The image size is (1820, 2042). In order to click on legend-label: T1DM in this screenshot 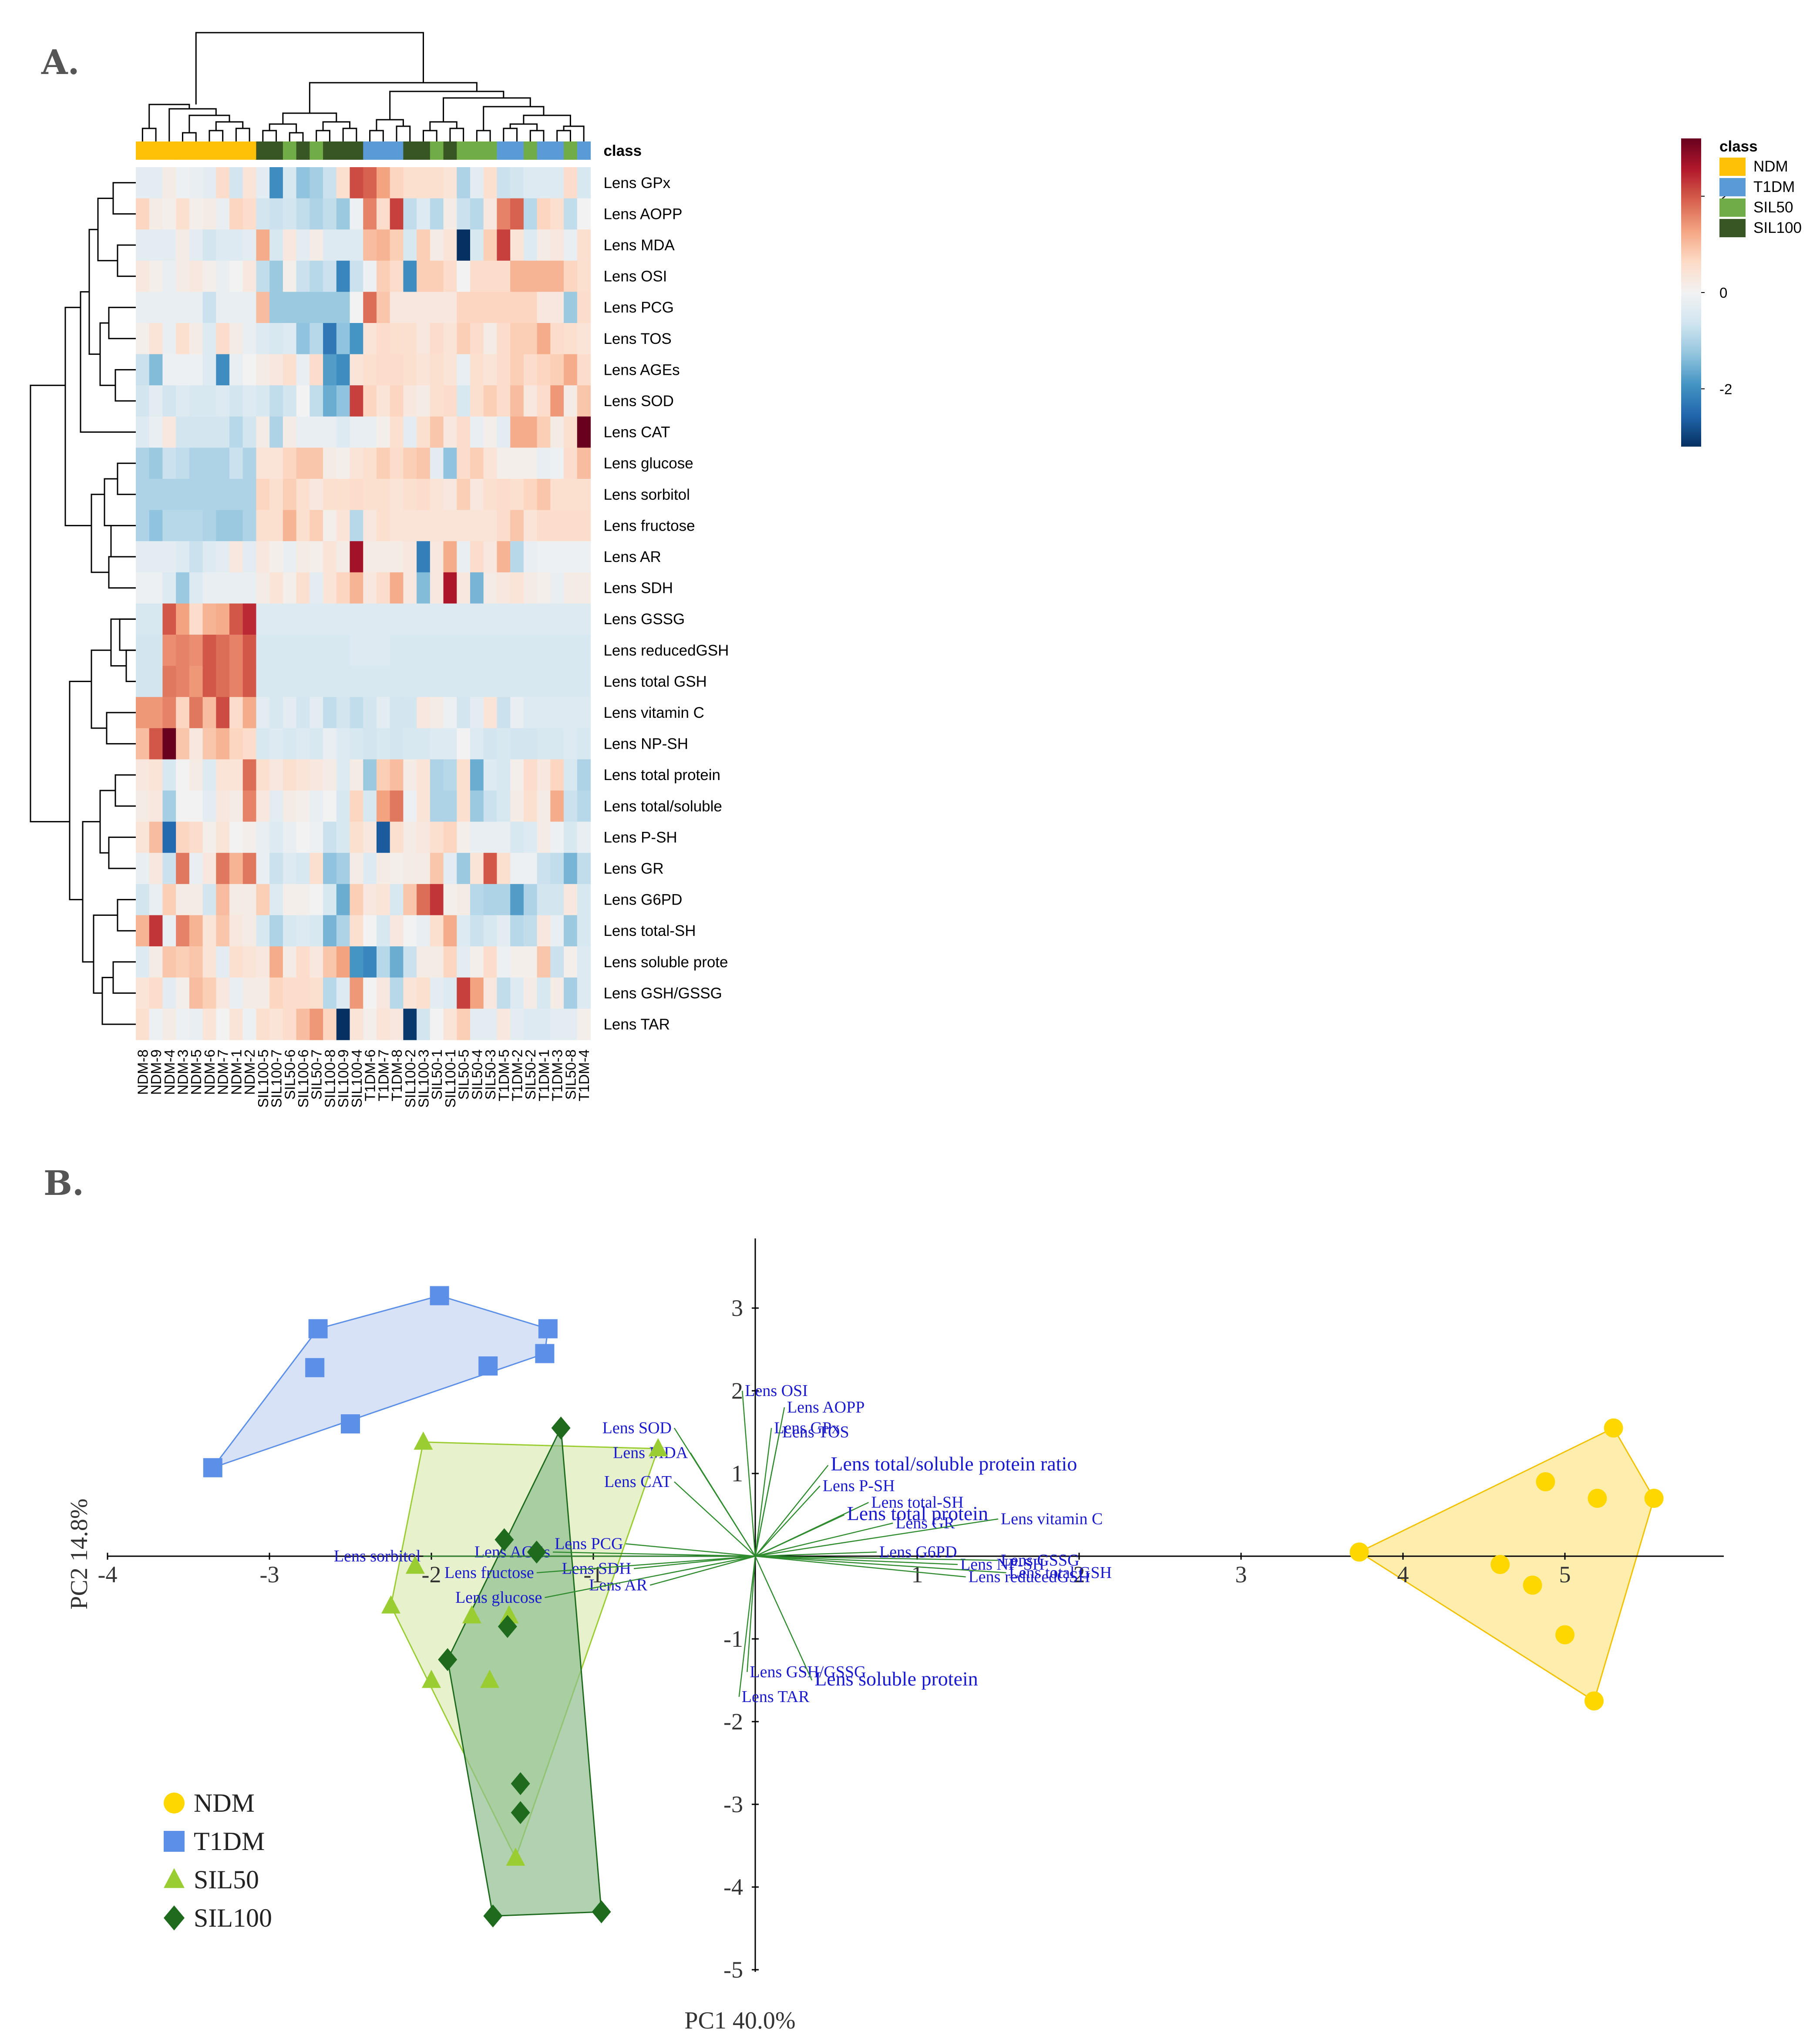, I will do `click(229, 1841)`.